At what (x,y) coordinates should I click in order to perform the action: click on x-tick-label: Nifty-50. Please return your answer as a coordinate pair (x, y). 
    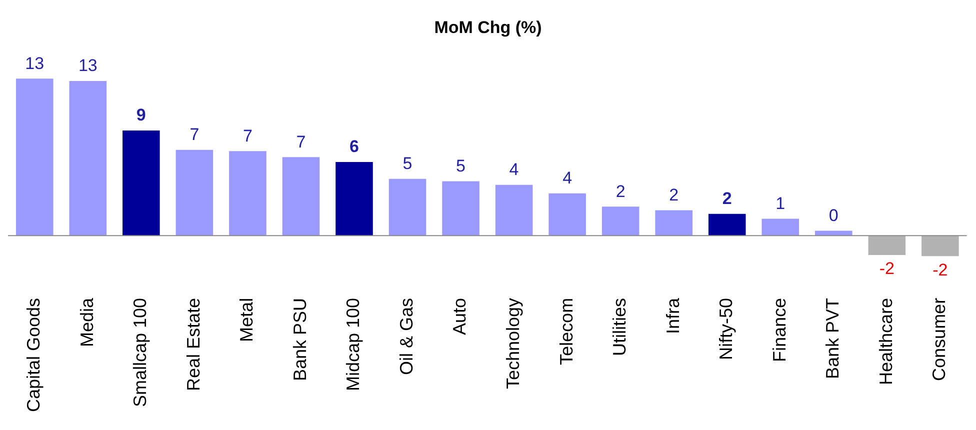
    Looking at the image, I should click on (726, 329).